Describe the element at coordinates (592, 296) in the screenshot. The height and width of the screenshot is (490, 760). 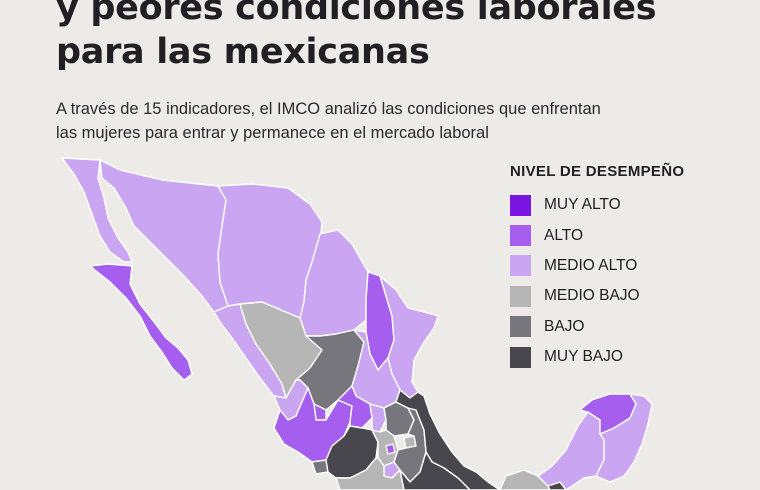
I see `legend-label: MEDIO BAJO` at that location.